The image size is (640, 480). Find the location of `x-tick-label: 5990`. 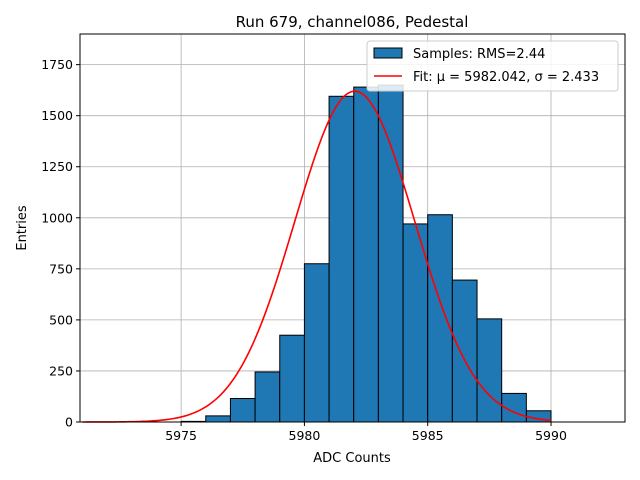

x-tick-label: 5990 is located at coordinates (551, 435).